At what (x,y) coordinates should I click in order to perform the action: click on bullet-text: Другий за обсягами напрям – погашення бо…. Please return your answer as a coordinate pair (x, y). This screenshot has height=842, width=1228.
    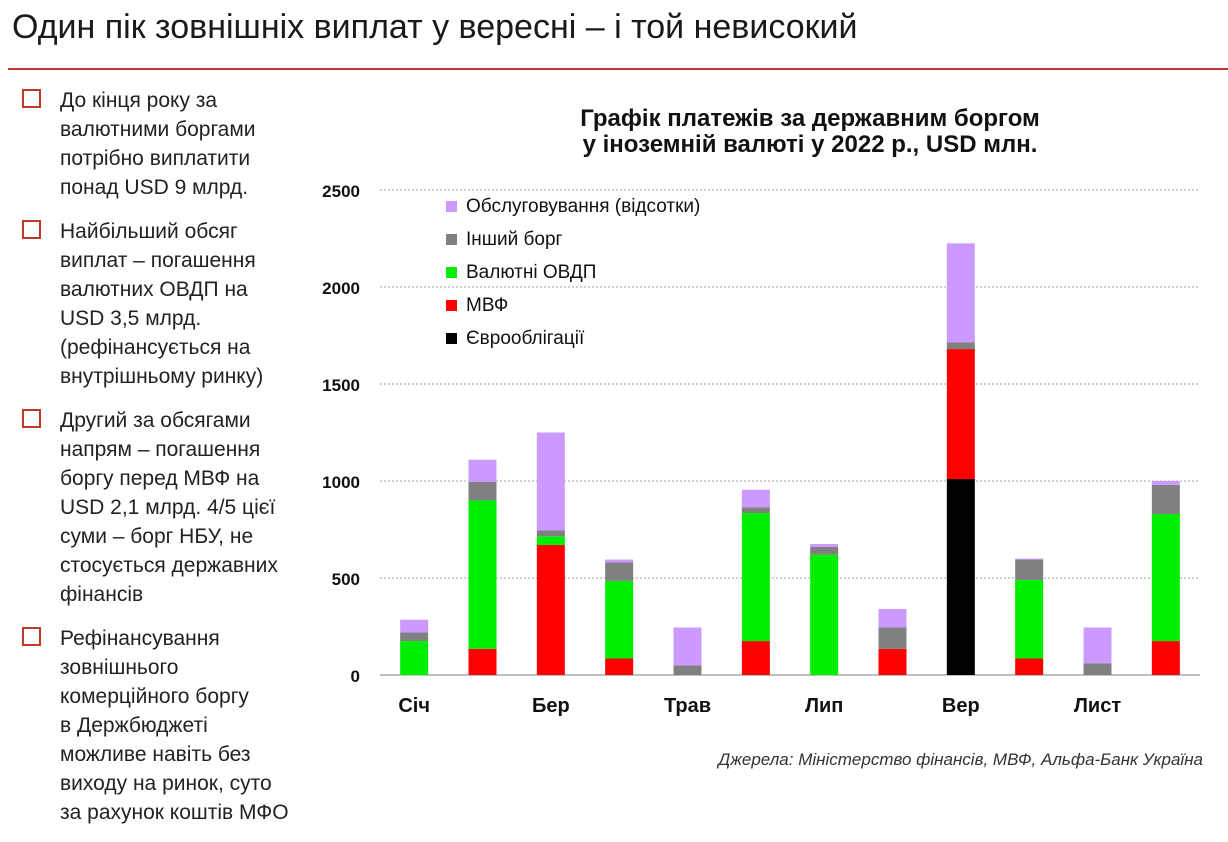
    Looking at the image, I should click on (169, 507).